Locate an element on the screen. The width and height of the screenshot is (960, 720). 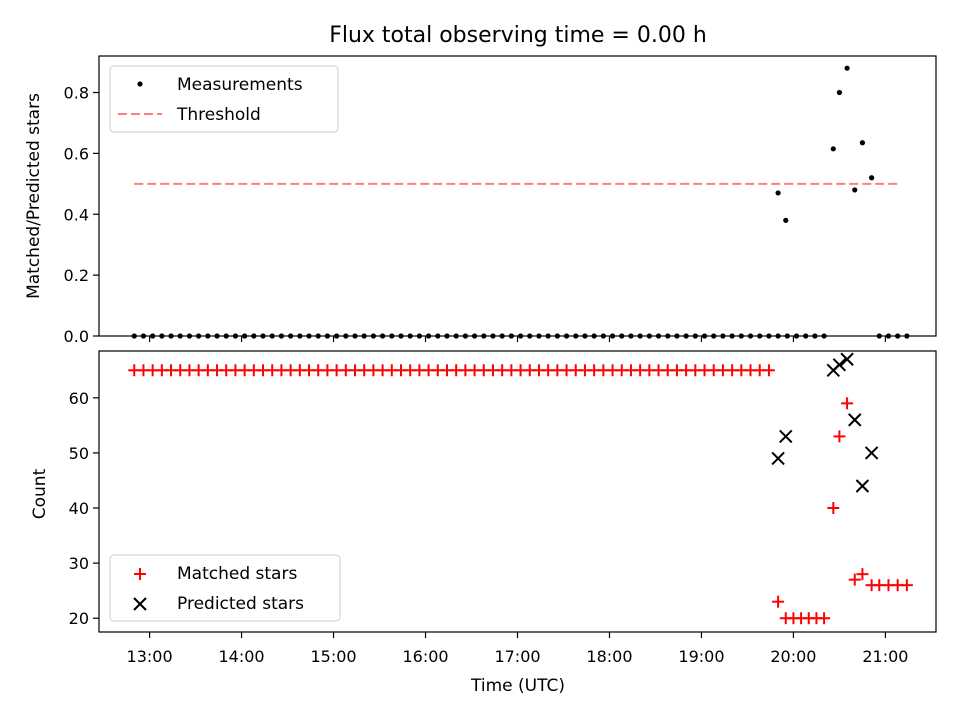
top-y-tick-label: 0.2 is located at coordinates (76, 275).